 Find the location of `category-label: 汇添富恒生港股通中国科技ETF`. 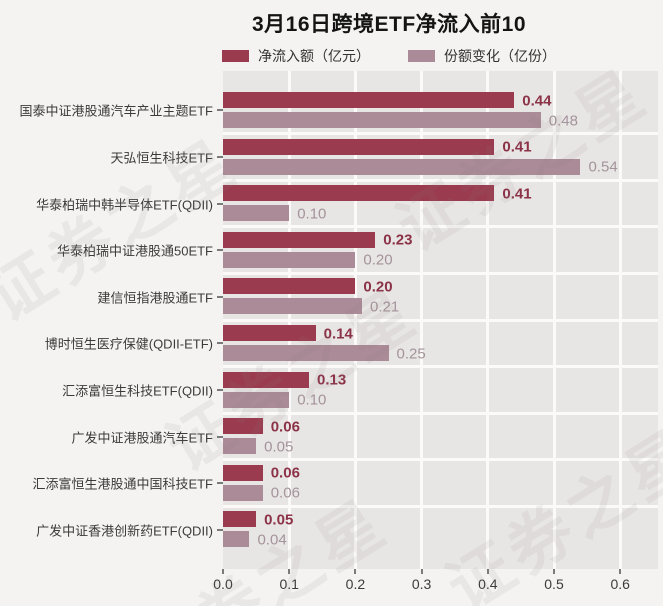

category-label: 汇添富恒生港股通中国科技ETF is located at coordinates (122, 484).